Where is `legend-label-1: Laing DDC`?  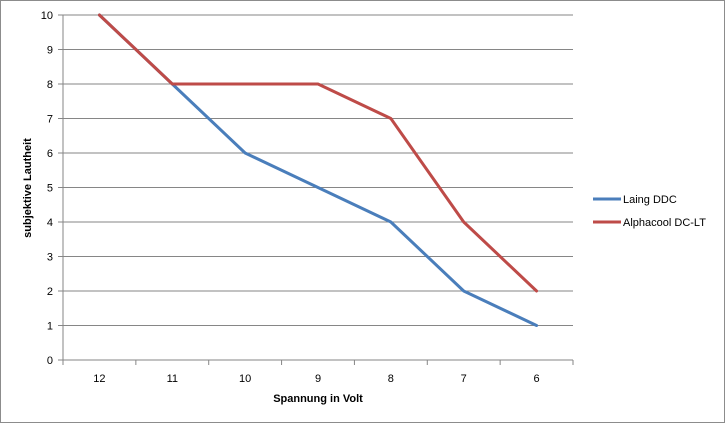 legend-label-1: Laing DDC is located at coordinates (650, 200).